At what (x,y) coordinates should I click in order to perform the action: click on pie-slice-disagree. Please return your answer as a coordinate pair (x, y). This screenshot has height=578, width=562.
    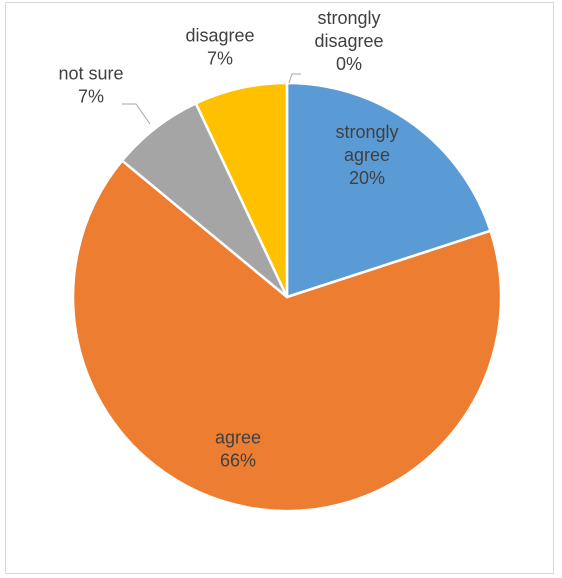
    Looking at the image, I should click on (241, 190).